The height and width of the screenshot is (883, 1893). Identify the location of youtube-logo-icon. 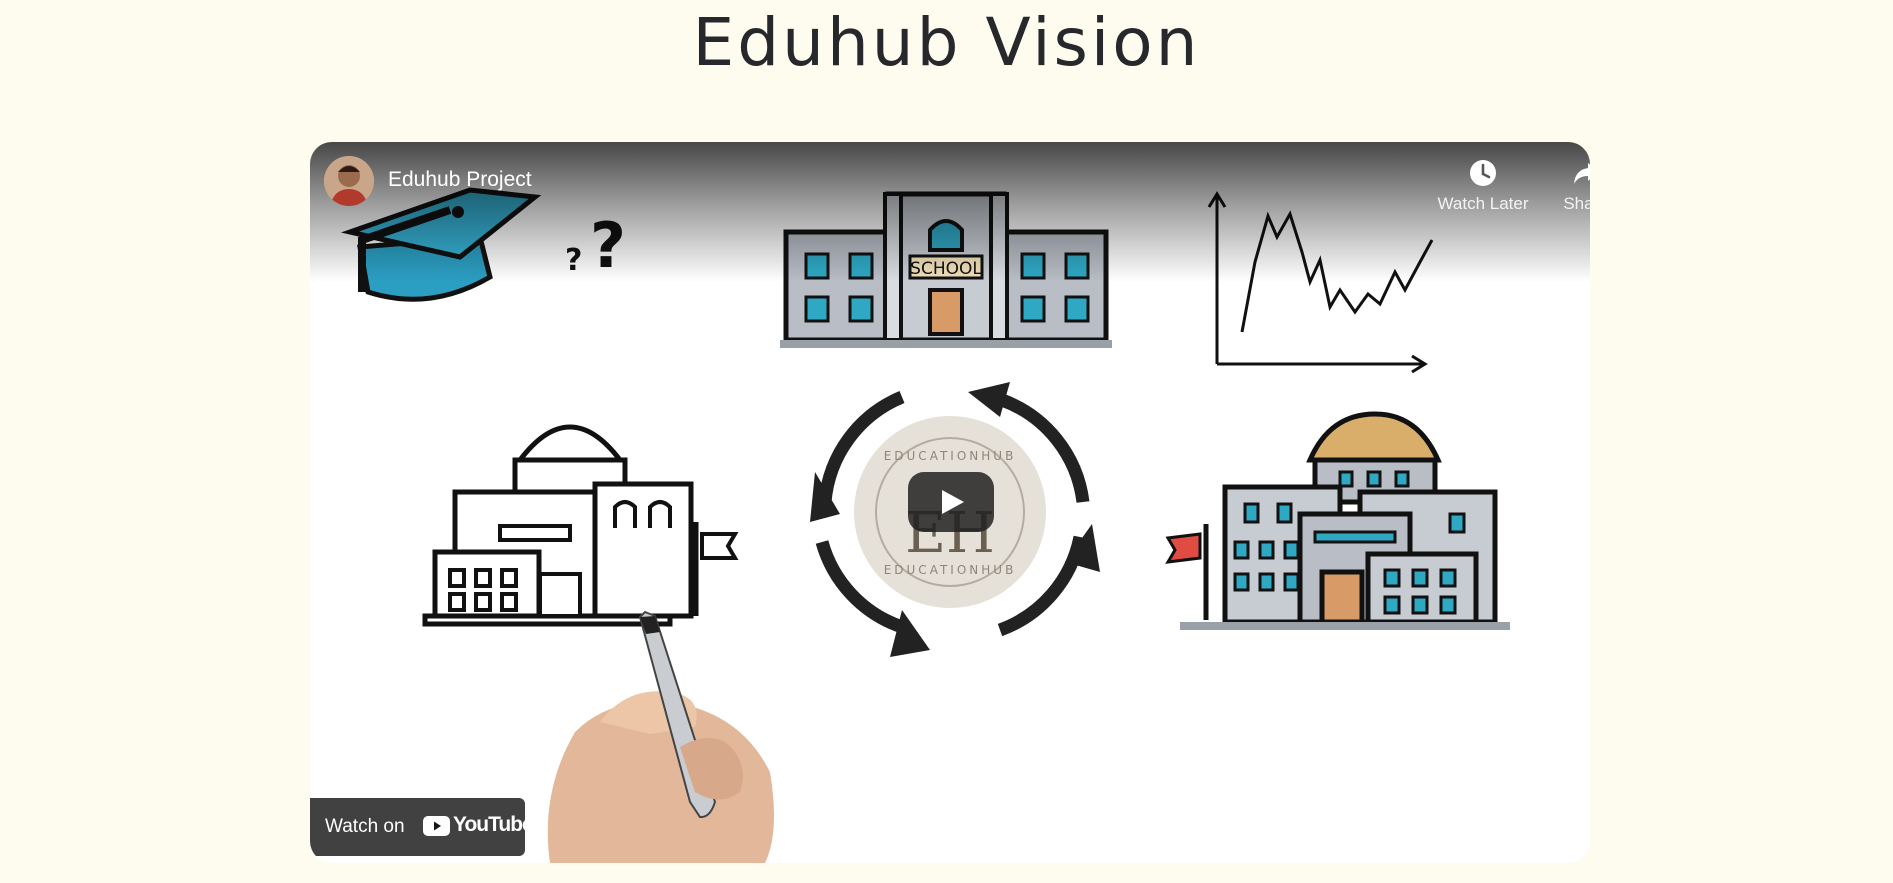
(436, 826).